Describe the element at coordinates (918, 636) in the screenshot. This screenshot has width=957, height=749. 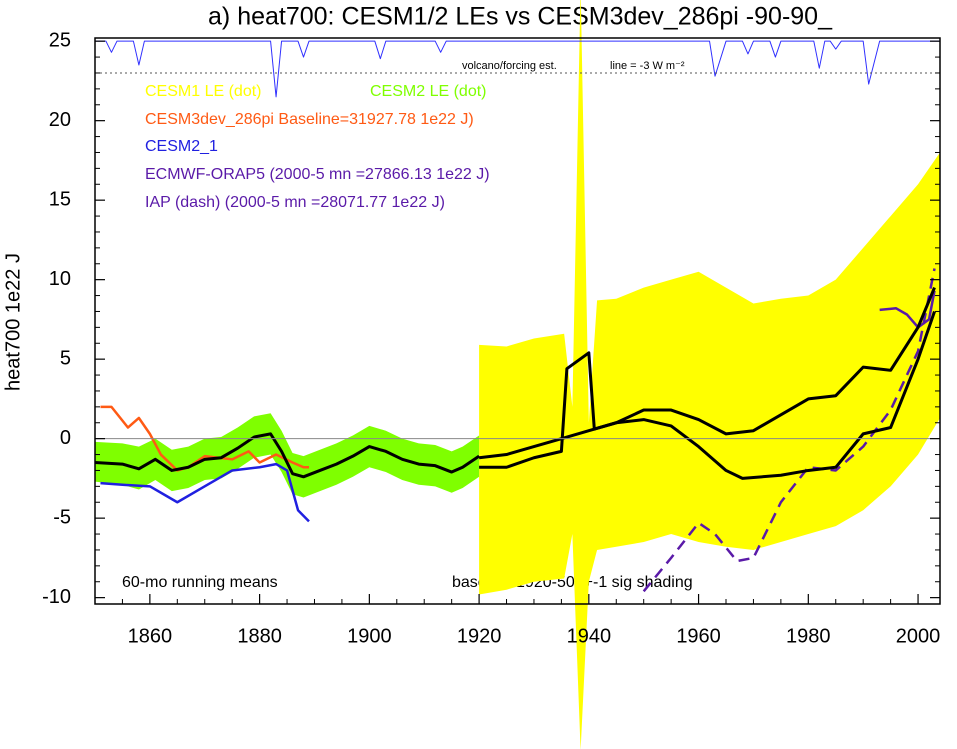
I see `x-tick-label: 2000` at that location.